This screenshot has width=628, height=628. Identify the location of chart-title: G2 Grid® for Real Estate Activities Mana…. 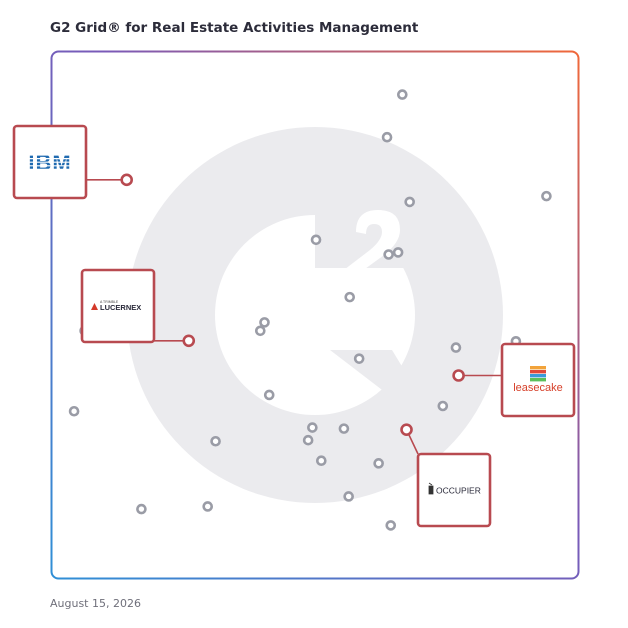
(234, 28).